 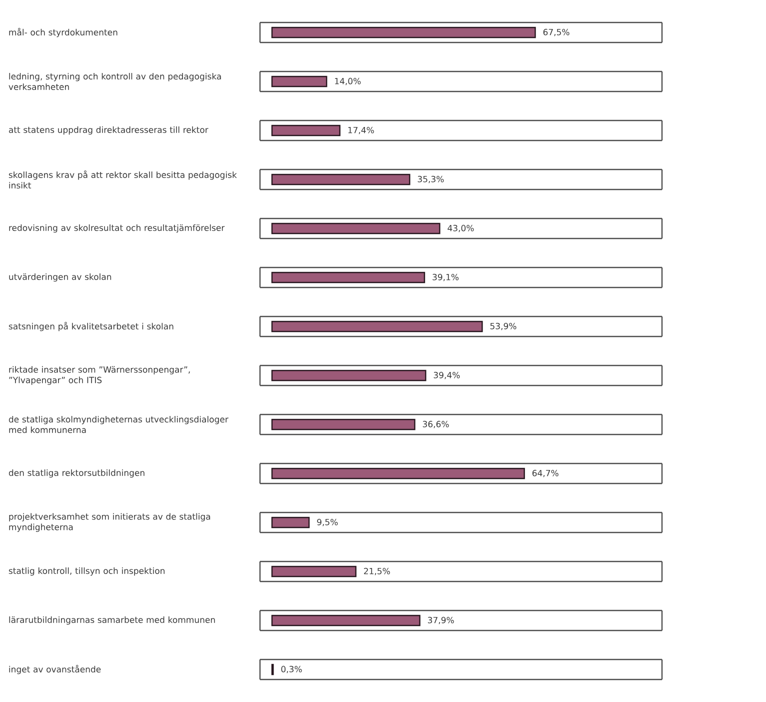 I want to click on data-label: 14,0%, so click(x=348, y=82).